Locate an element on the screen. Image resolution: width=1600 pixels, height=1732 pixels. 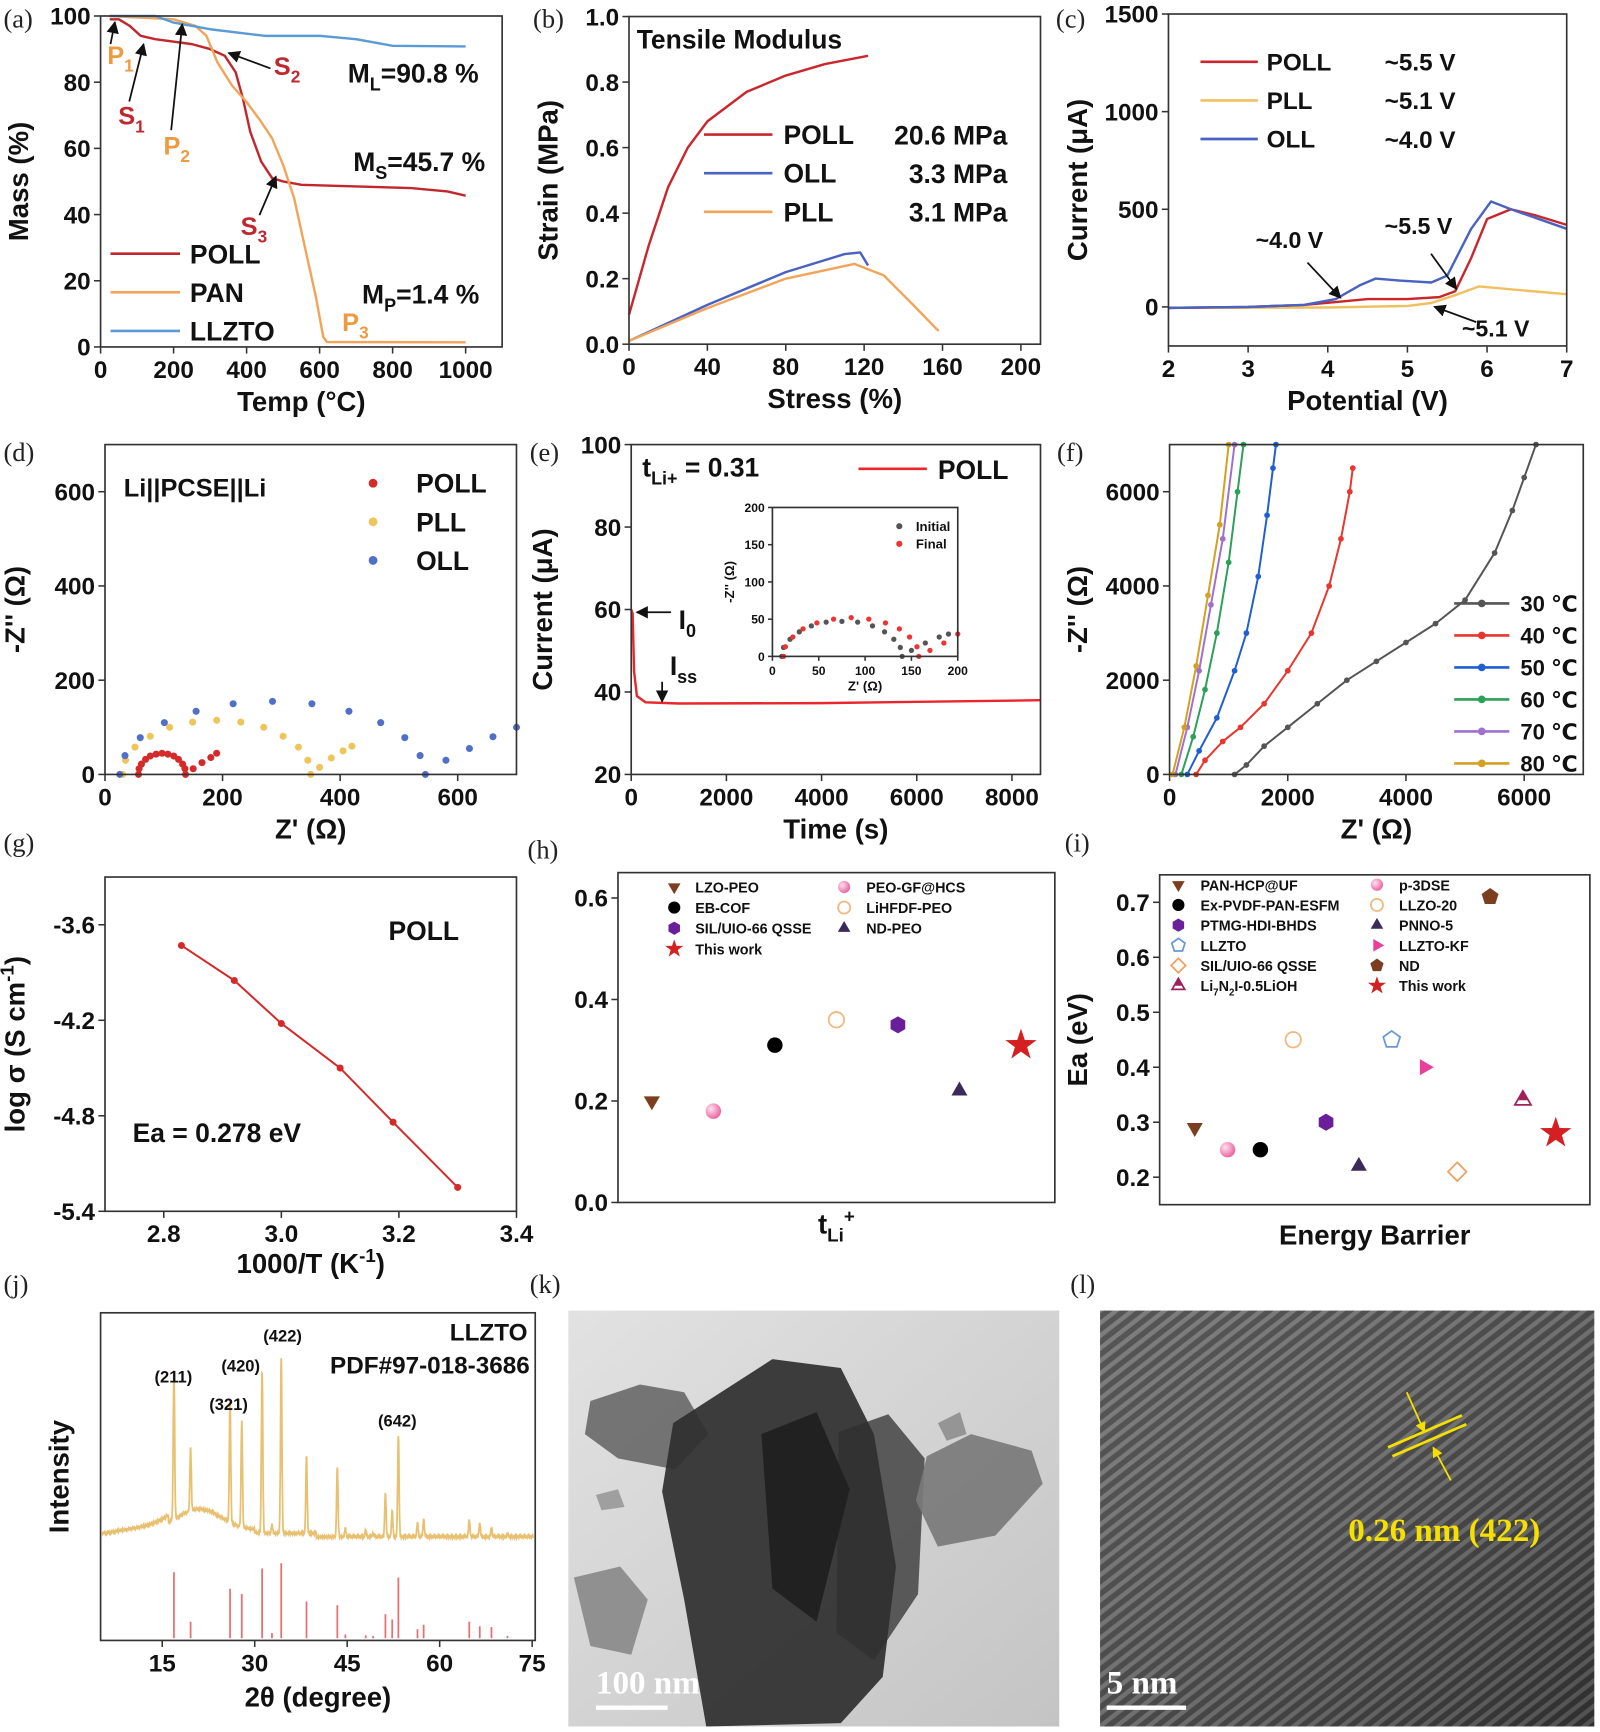
x-tick-label: 800 is located at coordinates (392, 370).